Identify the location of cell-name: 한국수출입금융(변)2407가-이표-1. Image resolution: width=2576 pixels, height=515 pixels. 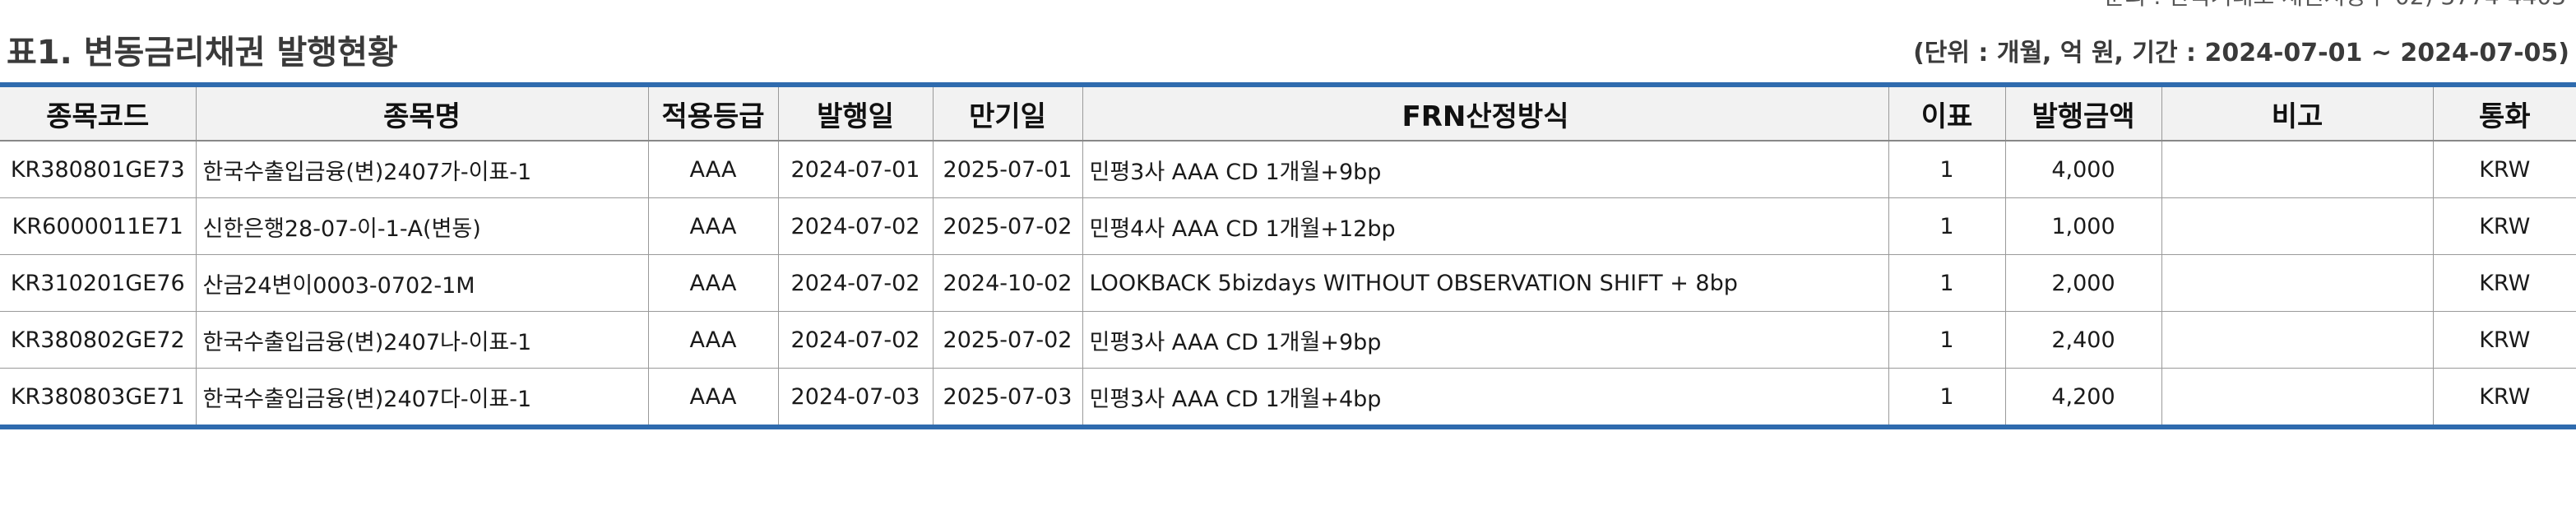
(422, 169).